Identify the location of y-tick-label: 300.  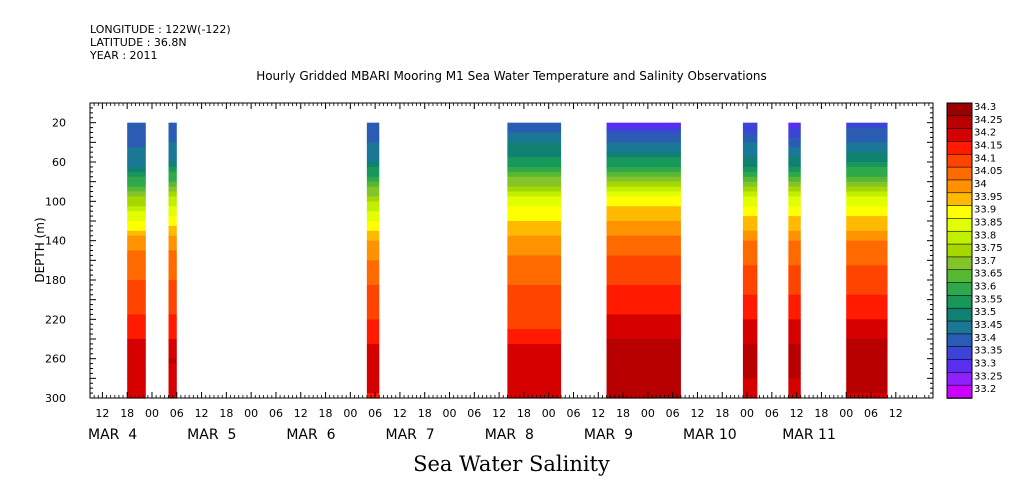
(55, 398).